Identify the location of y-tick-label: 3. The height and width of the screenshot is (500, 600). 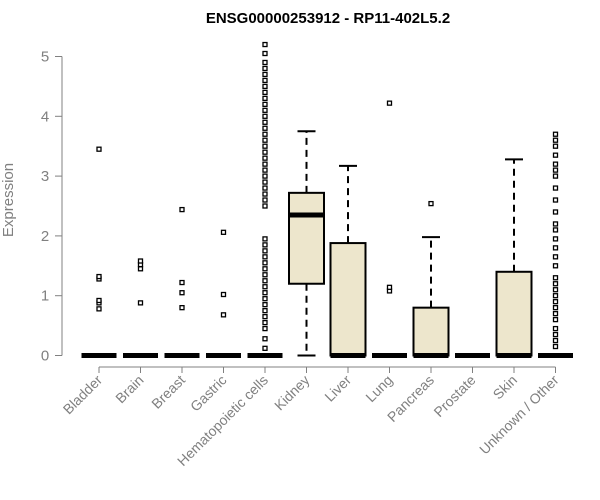
(45, 176).